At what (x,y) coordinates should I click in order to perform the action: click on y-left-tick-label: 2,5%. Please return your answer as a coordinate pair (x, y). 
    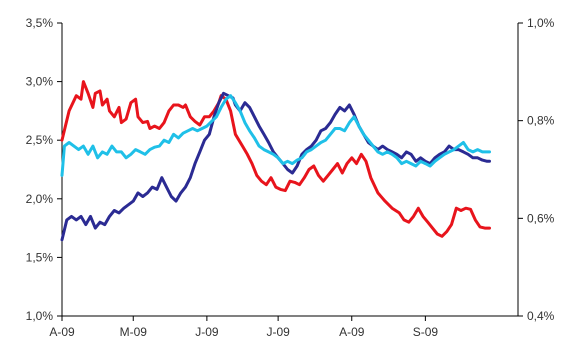
    Looking at the image, I should click on (40, 140).